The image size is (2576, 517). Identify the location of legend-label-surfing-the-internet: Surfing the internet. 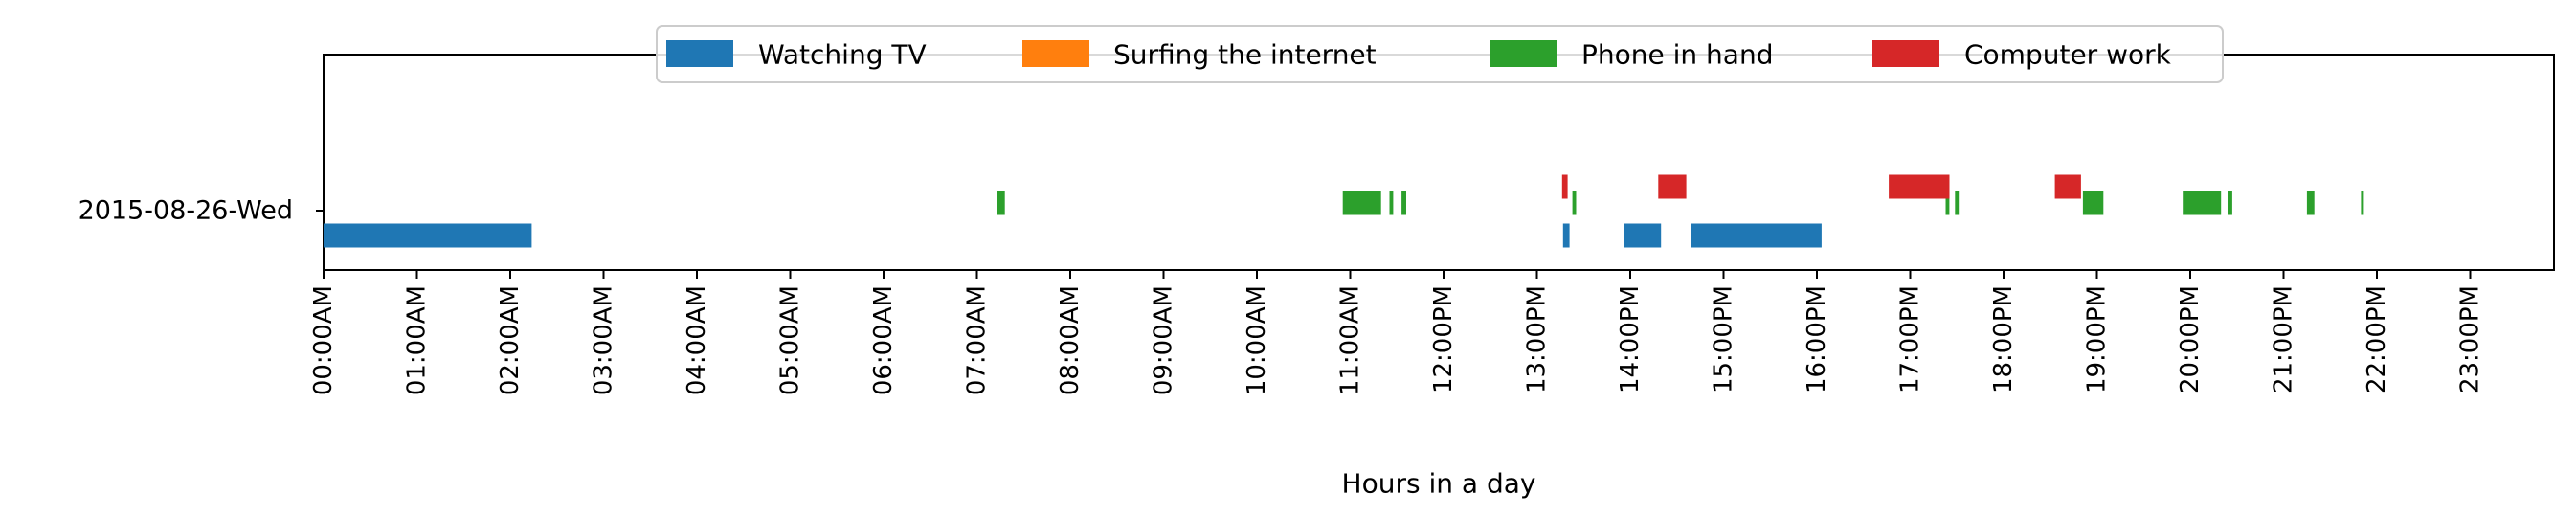
(1245, 55).